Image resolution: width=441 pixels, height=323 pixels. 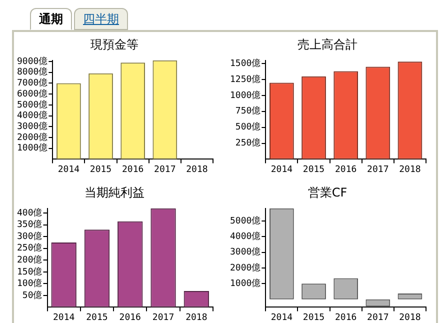 What do you see at coordinates (328, 192) in the screenshot?
I see `chart-title: 営業CF` at bounding box center [328, 192].